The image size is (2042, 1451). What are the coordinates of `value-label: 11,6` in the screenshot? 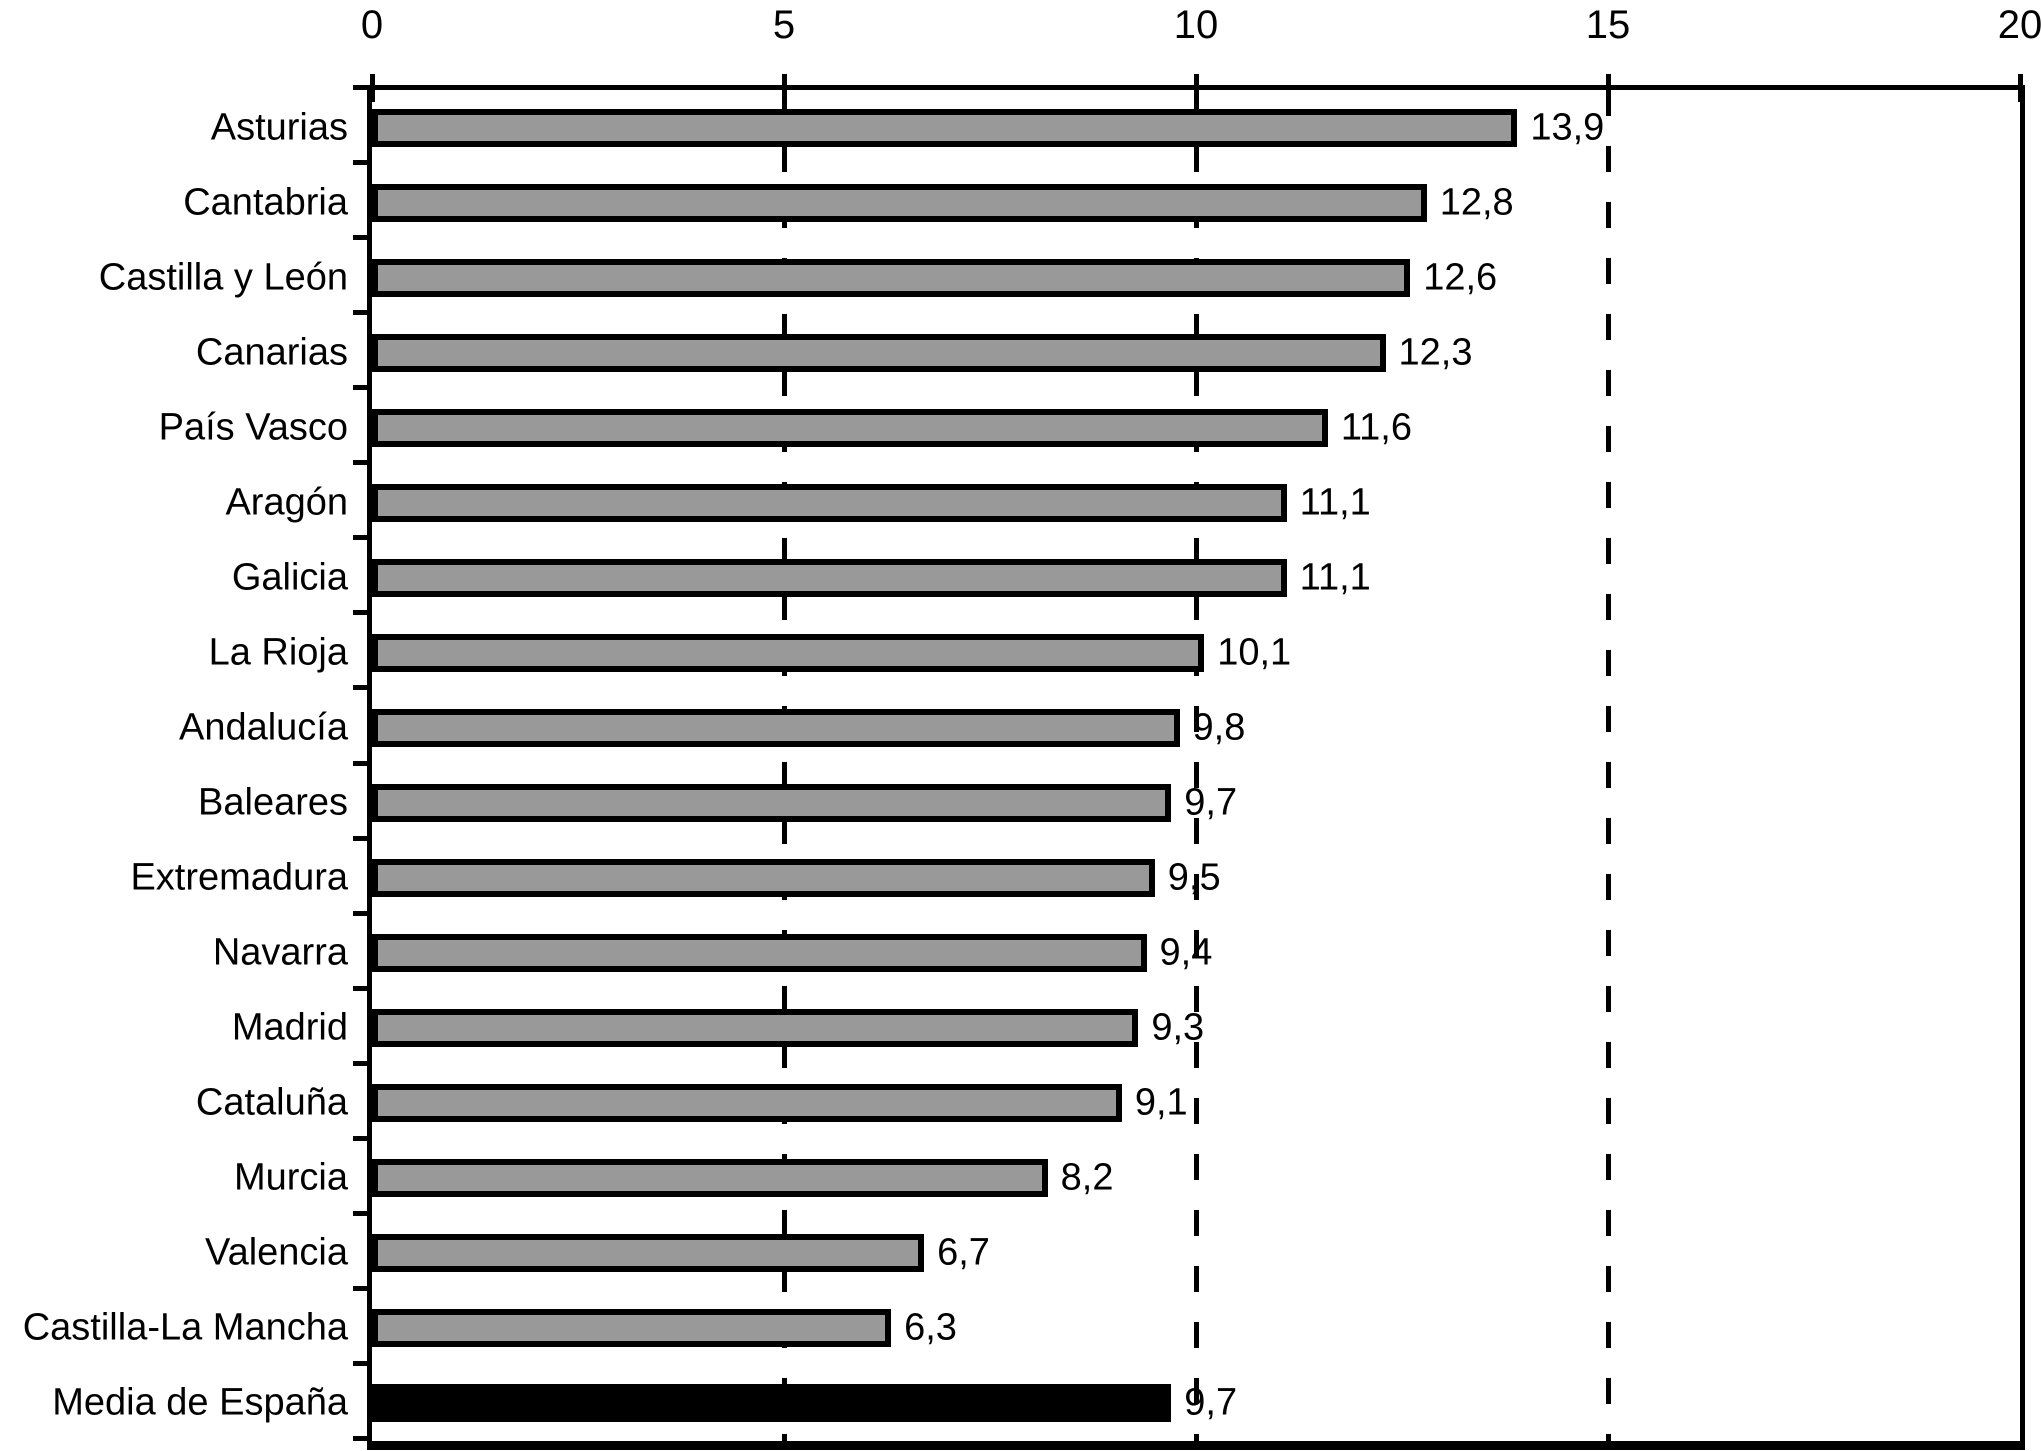 It's located at (1376, 427).